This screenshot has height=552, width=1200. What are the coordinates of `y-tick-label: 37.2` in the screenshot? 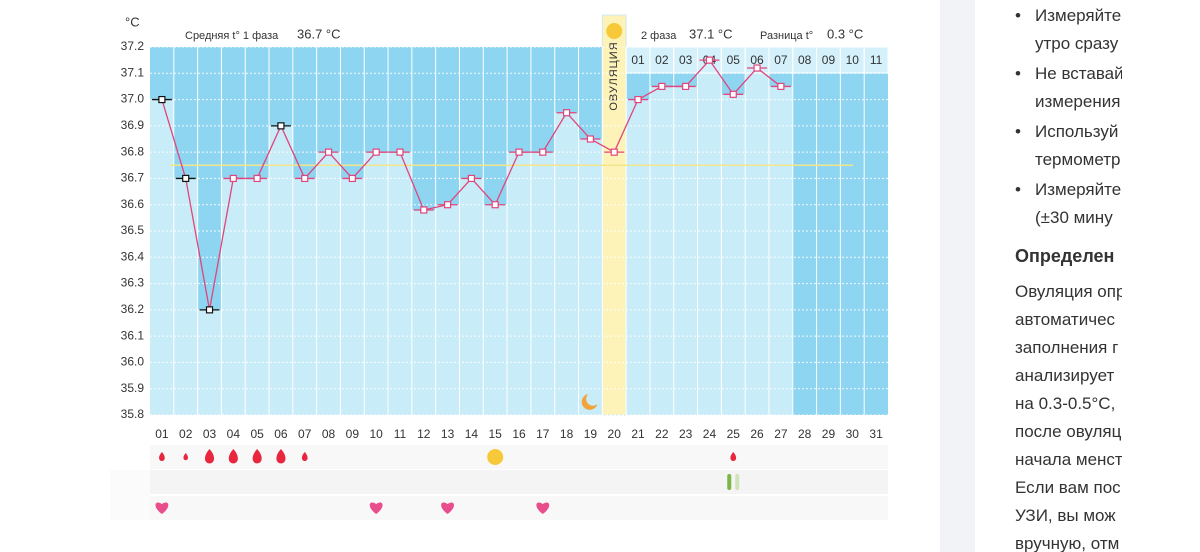 It's located at (133, 46).